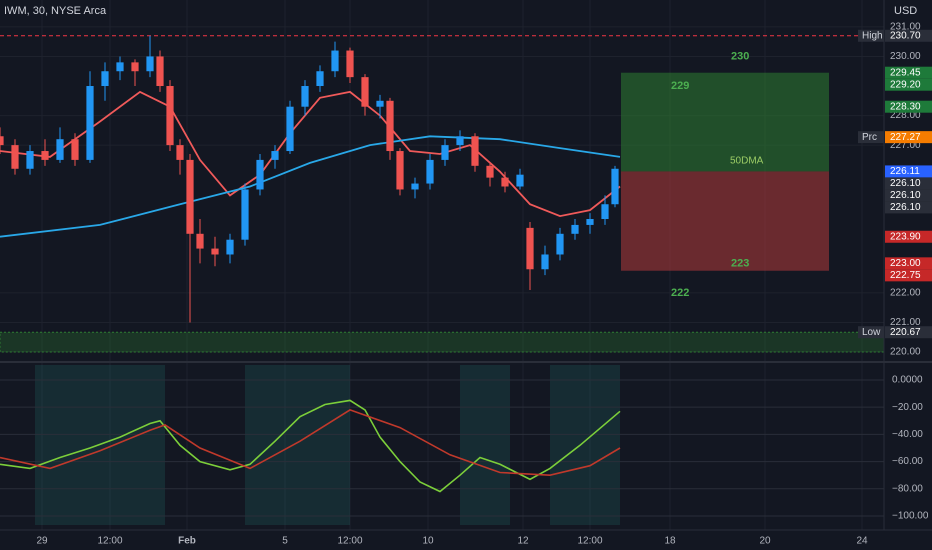 The height and width of the screenshot is (550, 932). I want to click on y-tick-label: −20.00, so click(907, 407).